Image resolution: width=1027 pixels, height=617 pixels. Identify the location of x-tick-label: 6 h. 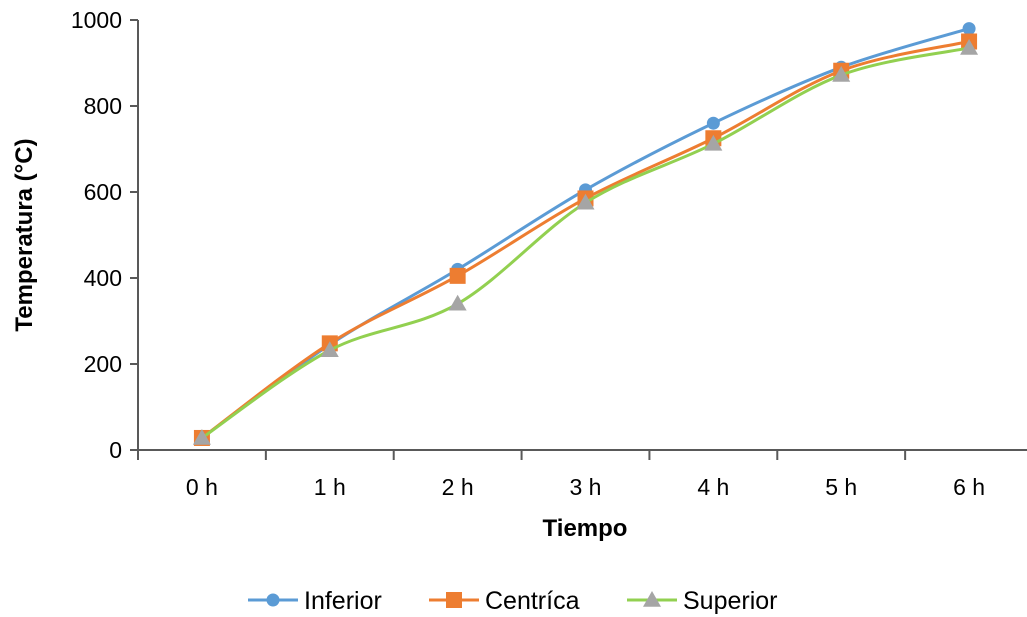
(969, 487).